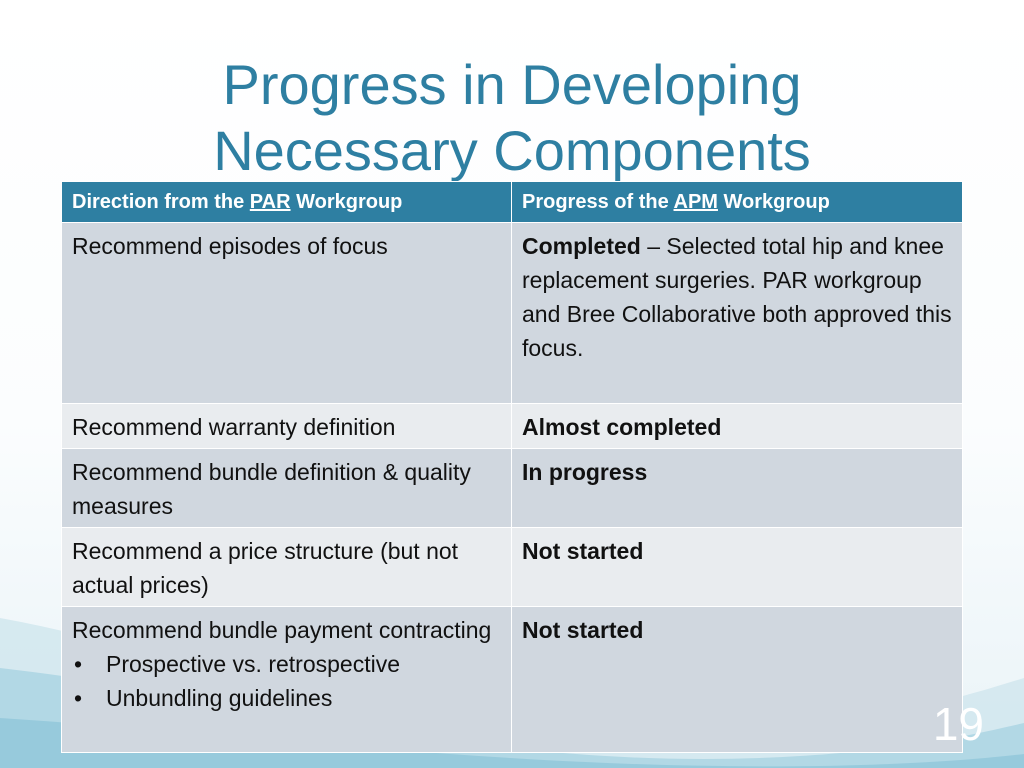 This screenshot has height=768, width=1024. I want to click on direction-cell: Recommend warranty definition, so click(286, 426).